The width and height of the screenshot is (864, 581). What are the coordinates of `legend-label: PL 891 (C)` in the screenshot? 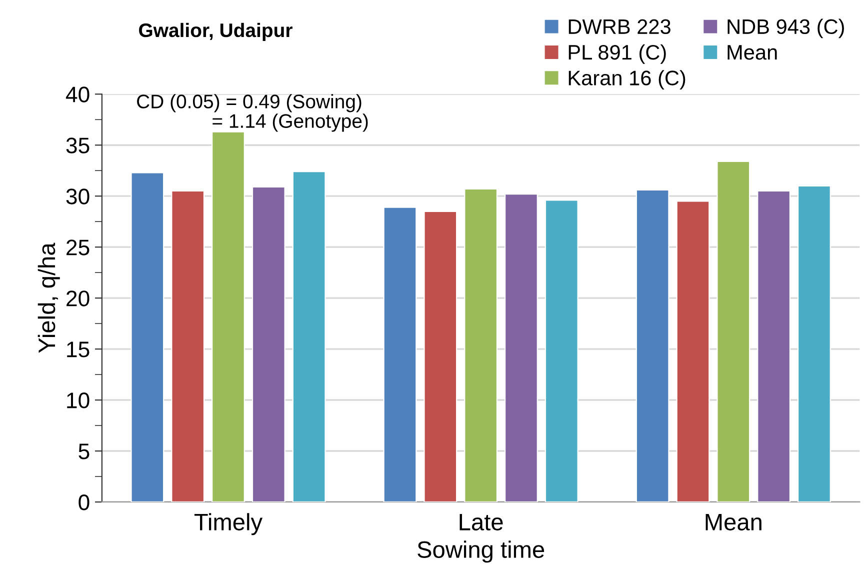 It's located at (617, 54).